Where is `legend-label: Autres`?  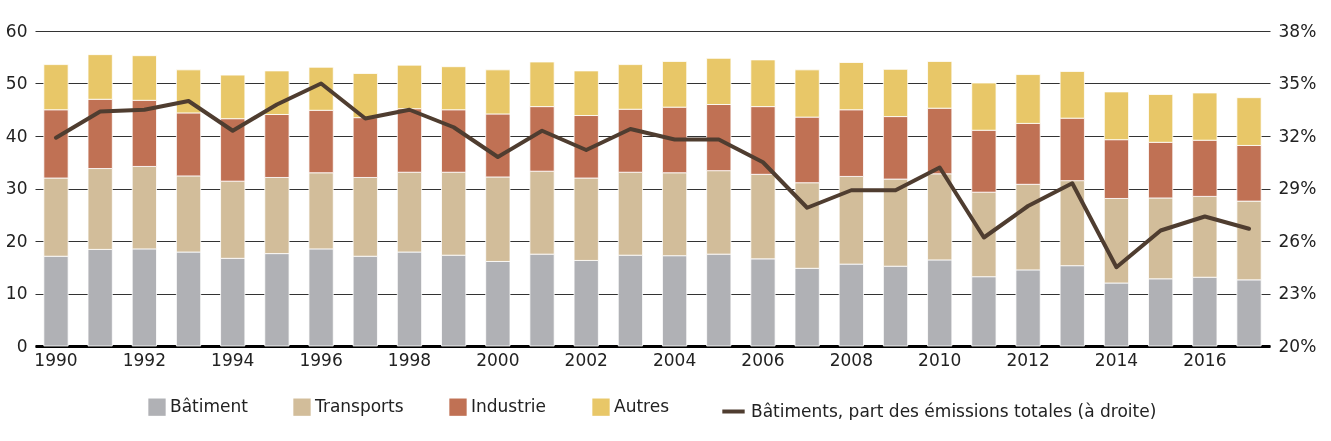 legend-label: Autres is located at coordinates (642, 406).